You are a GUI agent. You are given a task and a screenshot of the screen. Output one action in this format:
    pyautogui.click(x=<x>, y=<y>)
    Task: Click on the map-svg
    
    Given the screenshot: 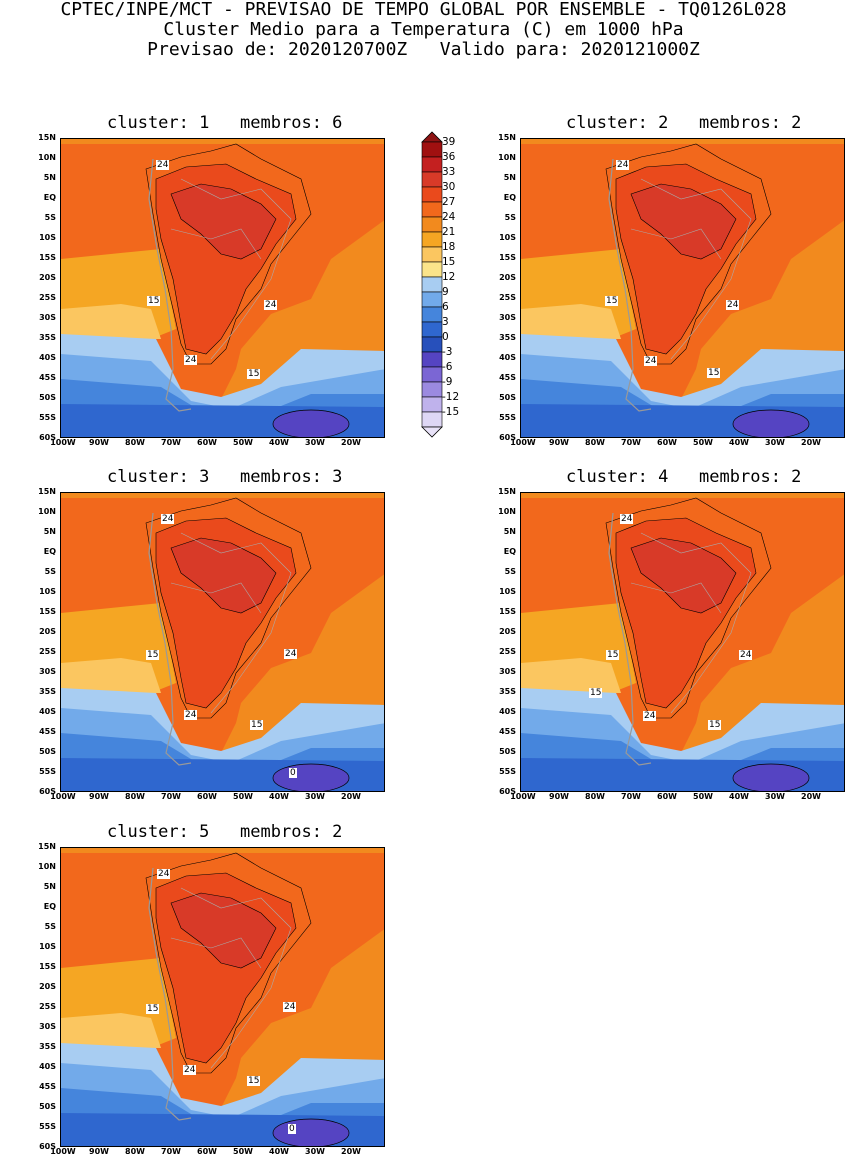 What is the action you would take?
    pyautogui.click(x=222, y=288)
    